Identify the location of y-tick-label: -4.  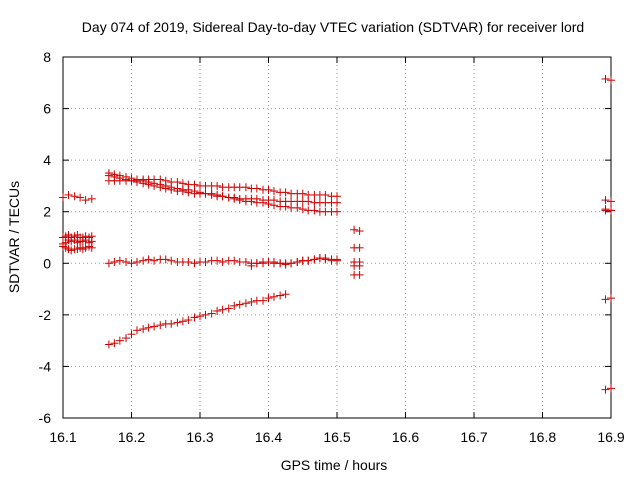
(45, 366).